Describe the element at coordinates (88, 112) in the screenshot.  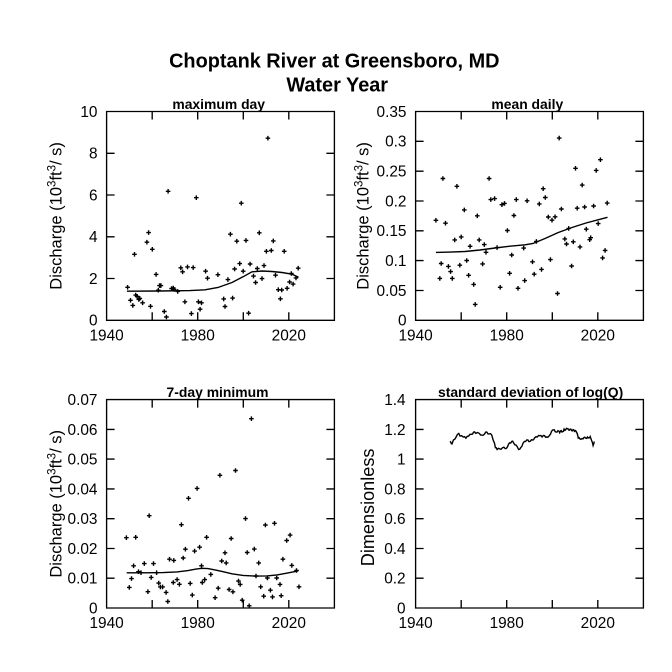
I see `svg-text: 10` at that location.